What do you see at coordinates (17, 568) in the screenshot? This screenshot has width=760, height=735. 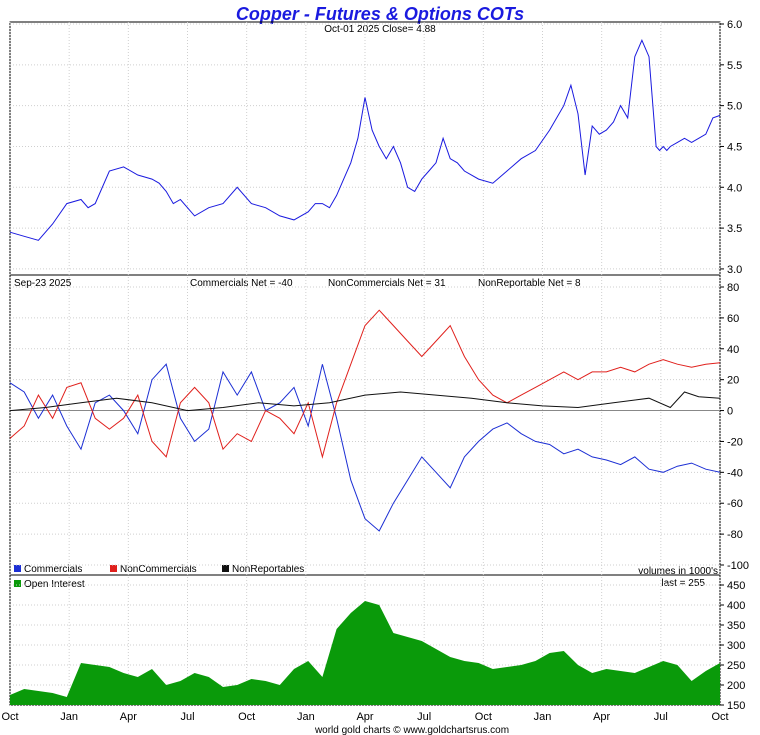 I see `commercials-swatch` at bounding box center [17, 568].